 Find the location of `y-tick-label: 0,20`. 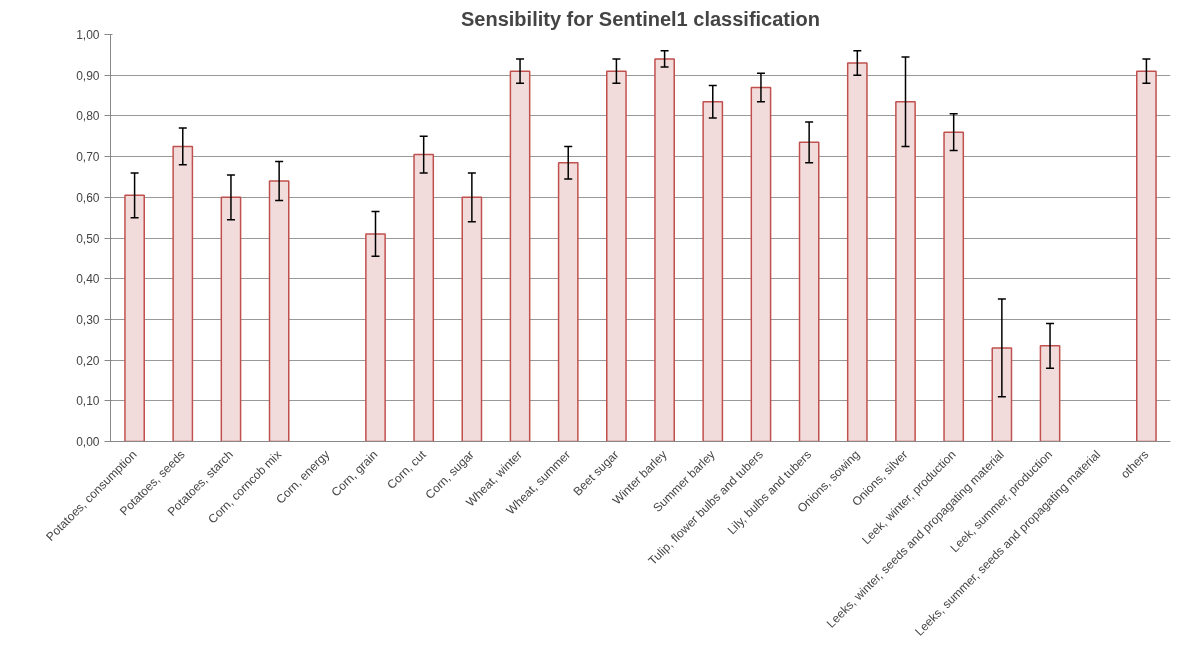

y-tick-label: 0,20 is located at coordinates (88, 360).